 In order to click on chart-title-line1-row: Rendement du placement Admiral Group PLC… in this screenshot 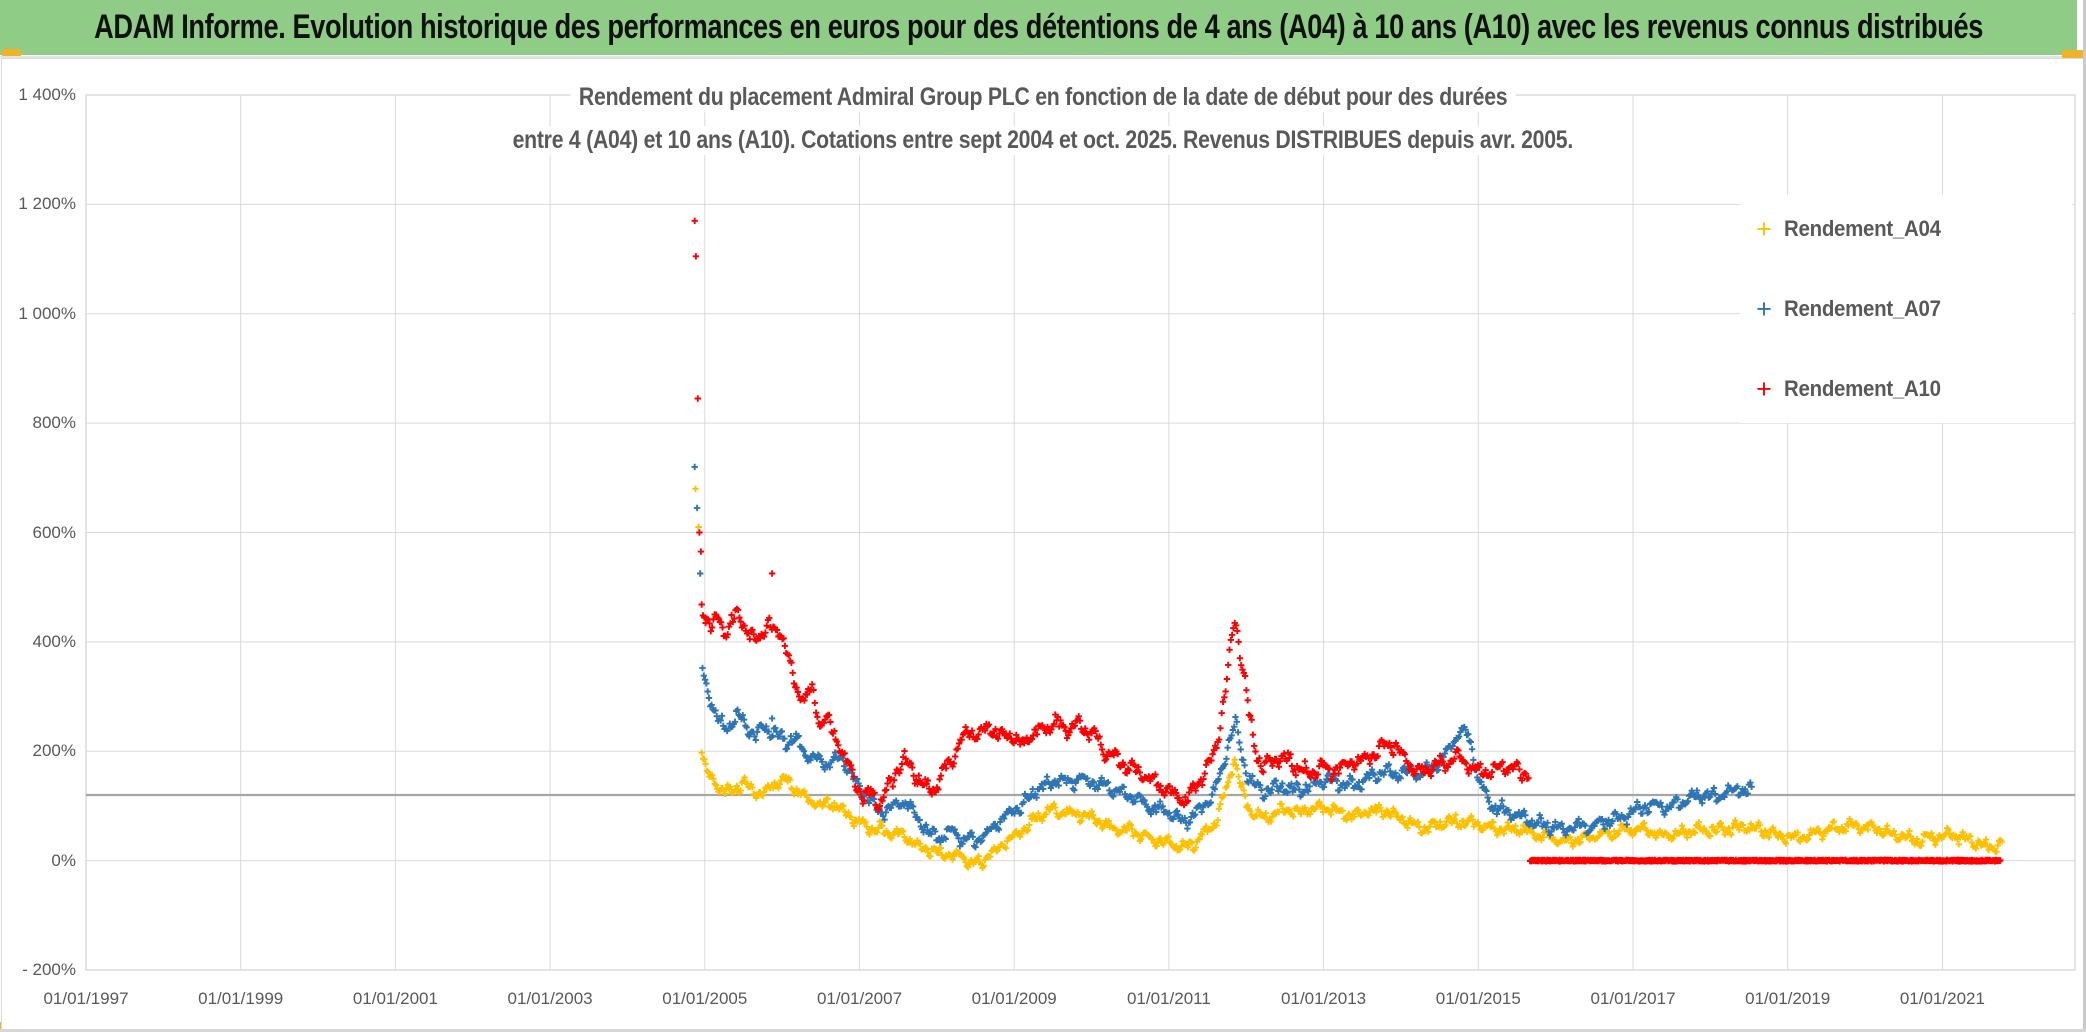, I will do `click(1043, 97)`.